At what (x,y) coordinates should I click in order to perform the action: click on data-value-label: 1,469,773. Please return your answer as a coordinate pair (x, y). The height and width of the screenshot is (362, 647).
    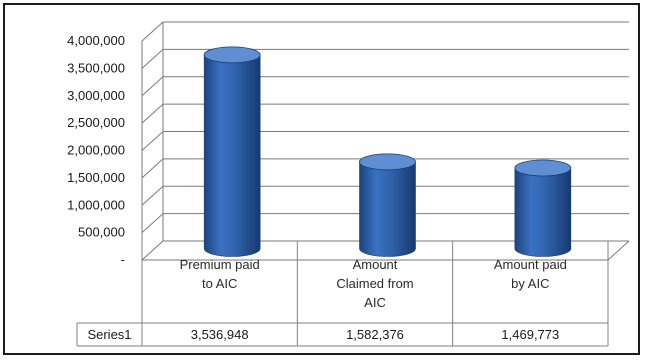
    Looking at the image, I should click on (530, 334).